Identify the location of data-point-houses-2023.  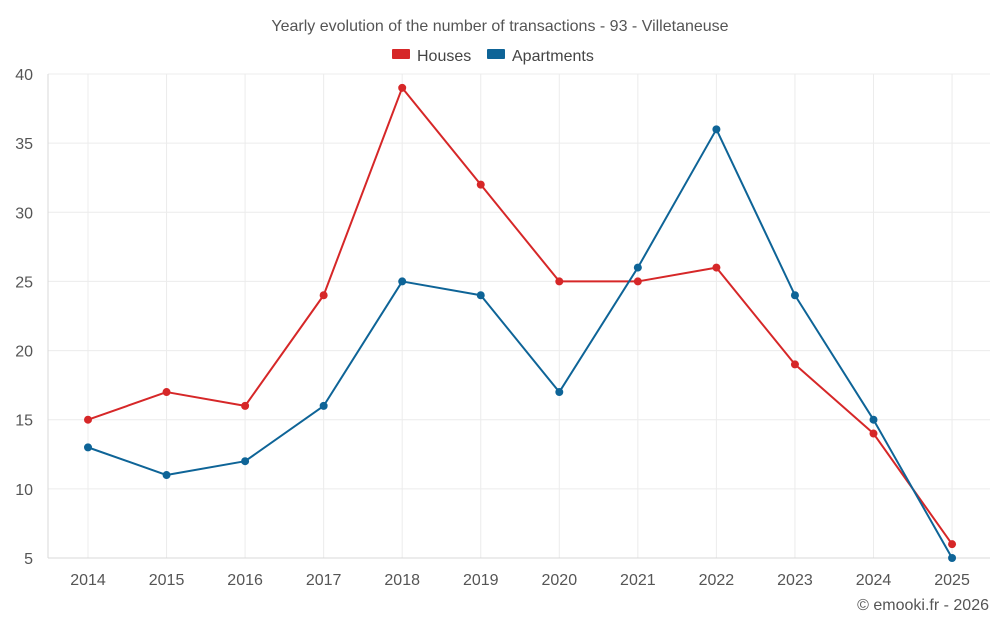
(794, 364).